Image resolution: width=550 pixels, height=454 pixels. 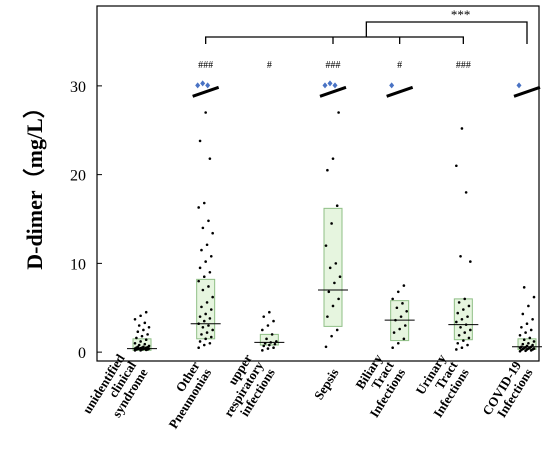 I want to click on significance-marker: #, so click(x=399, y=65).